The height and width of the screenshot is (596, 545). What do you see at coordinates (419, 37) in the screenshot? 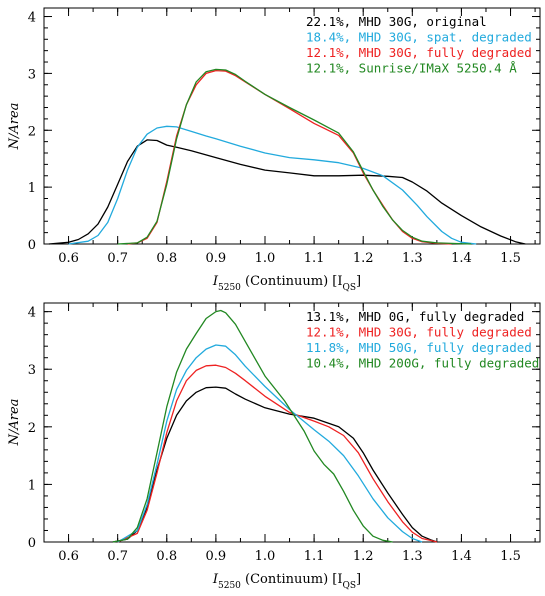
I see `legend-entry-2: 18.4%, MHD 30G, spat. degraded` at bounding box center [419, 37].